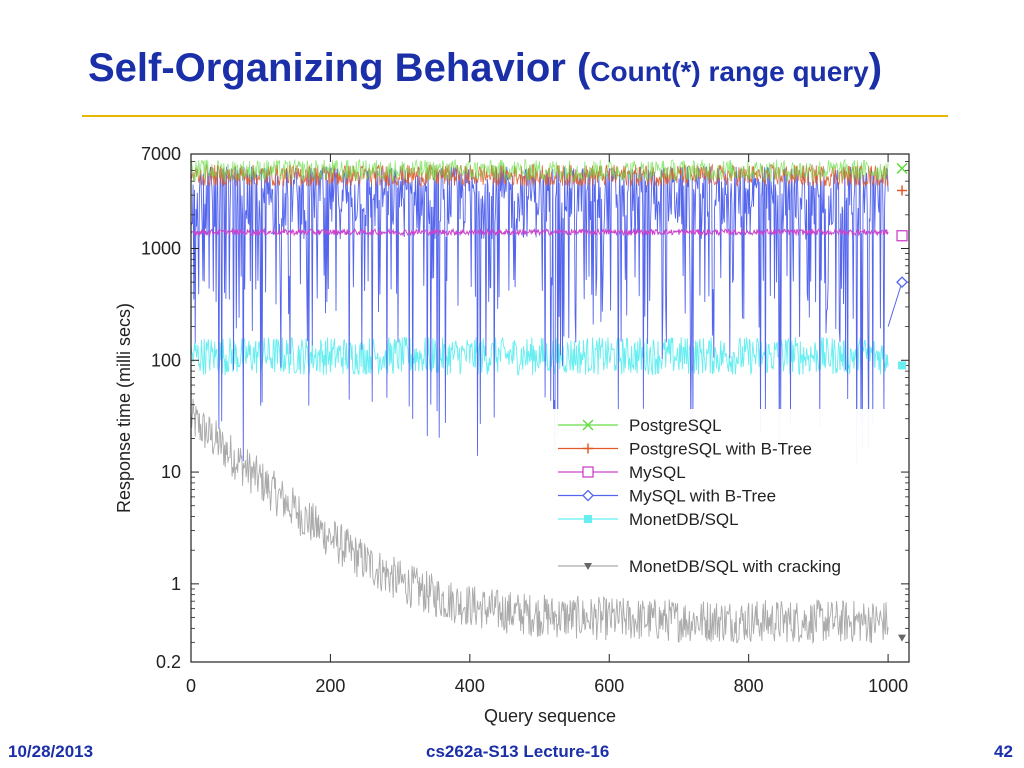 This screenshot has height=768, width=1024. I want to click on y-tick-label: 0.2, so click(168, 662).